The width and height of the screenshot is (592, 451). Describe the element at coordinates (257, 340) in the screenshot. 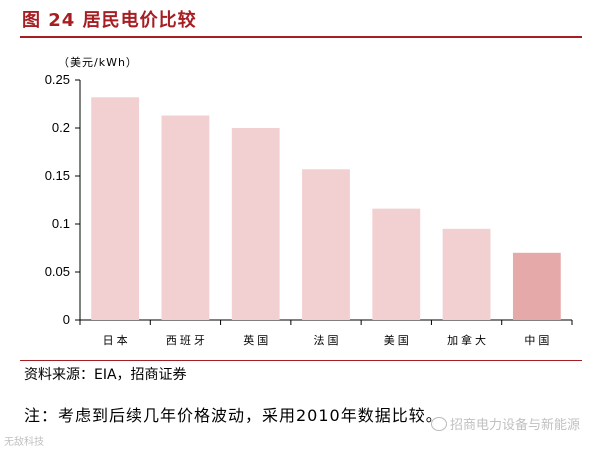

I see `x-category-label: 英国` at that location.